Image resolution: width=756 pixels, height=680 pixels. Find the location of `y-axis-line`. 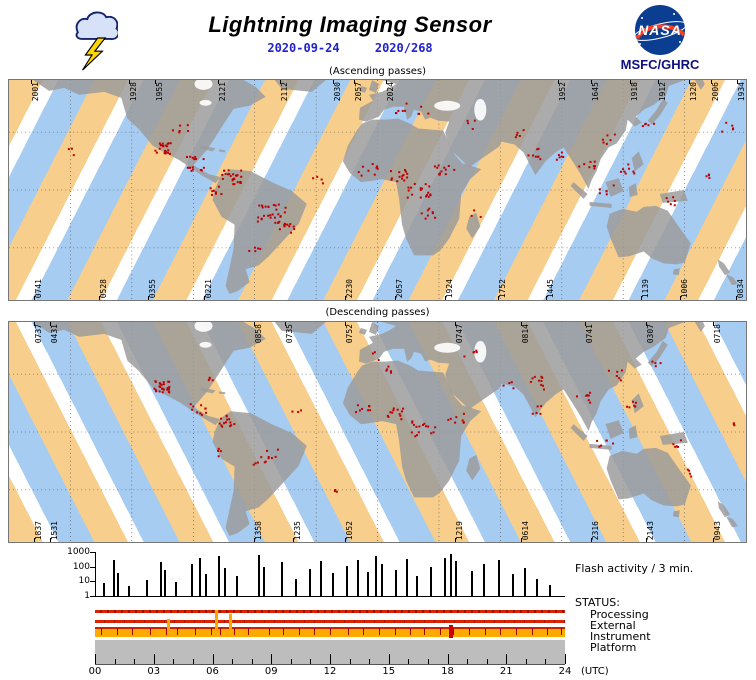

y-axis-line is located at coordinates (95, 574).